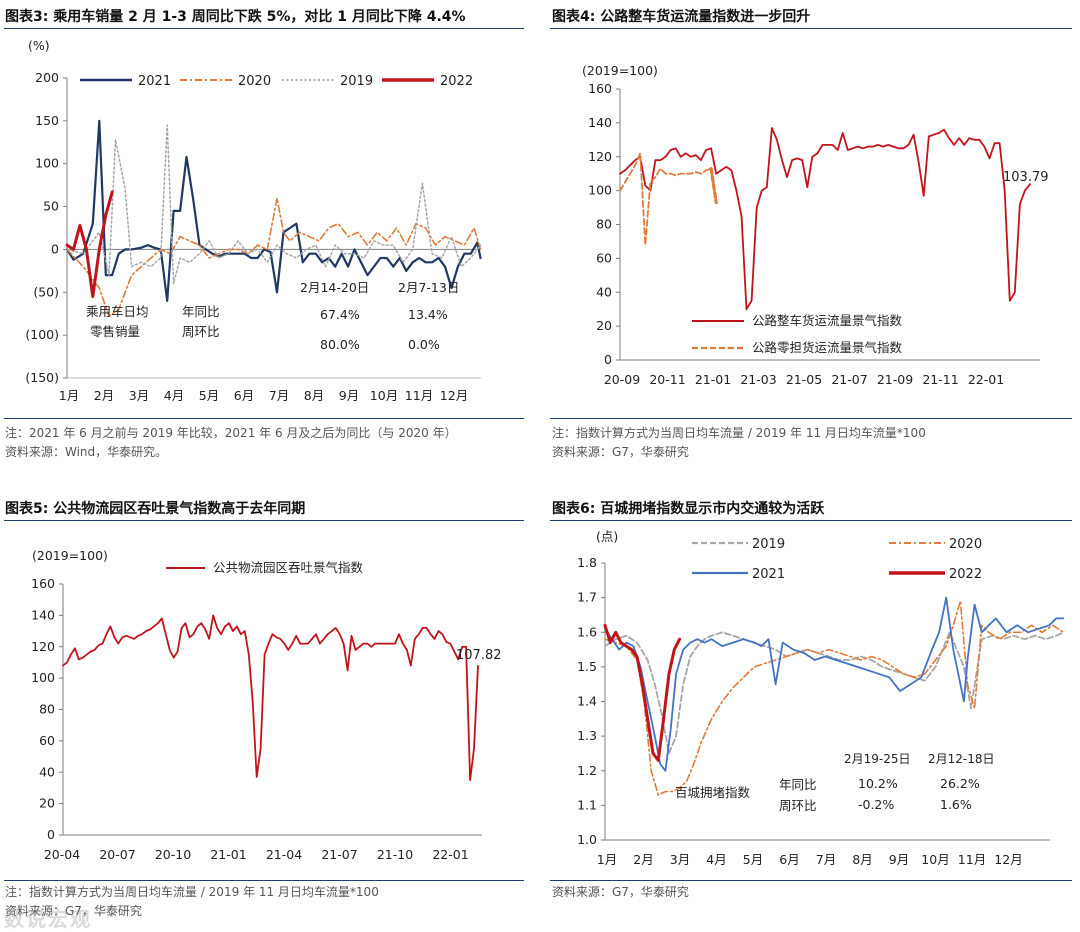 The height and width of the screenshot is (932, 1080). What do you see at coordinates (356, 81) in the screenshot?
I see `chart3-legend-label-2019: 2019` at bounding box center [356, 81].